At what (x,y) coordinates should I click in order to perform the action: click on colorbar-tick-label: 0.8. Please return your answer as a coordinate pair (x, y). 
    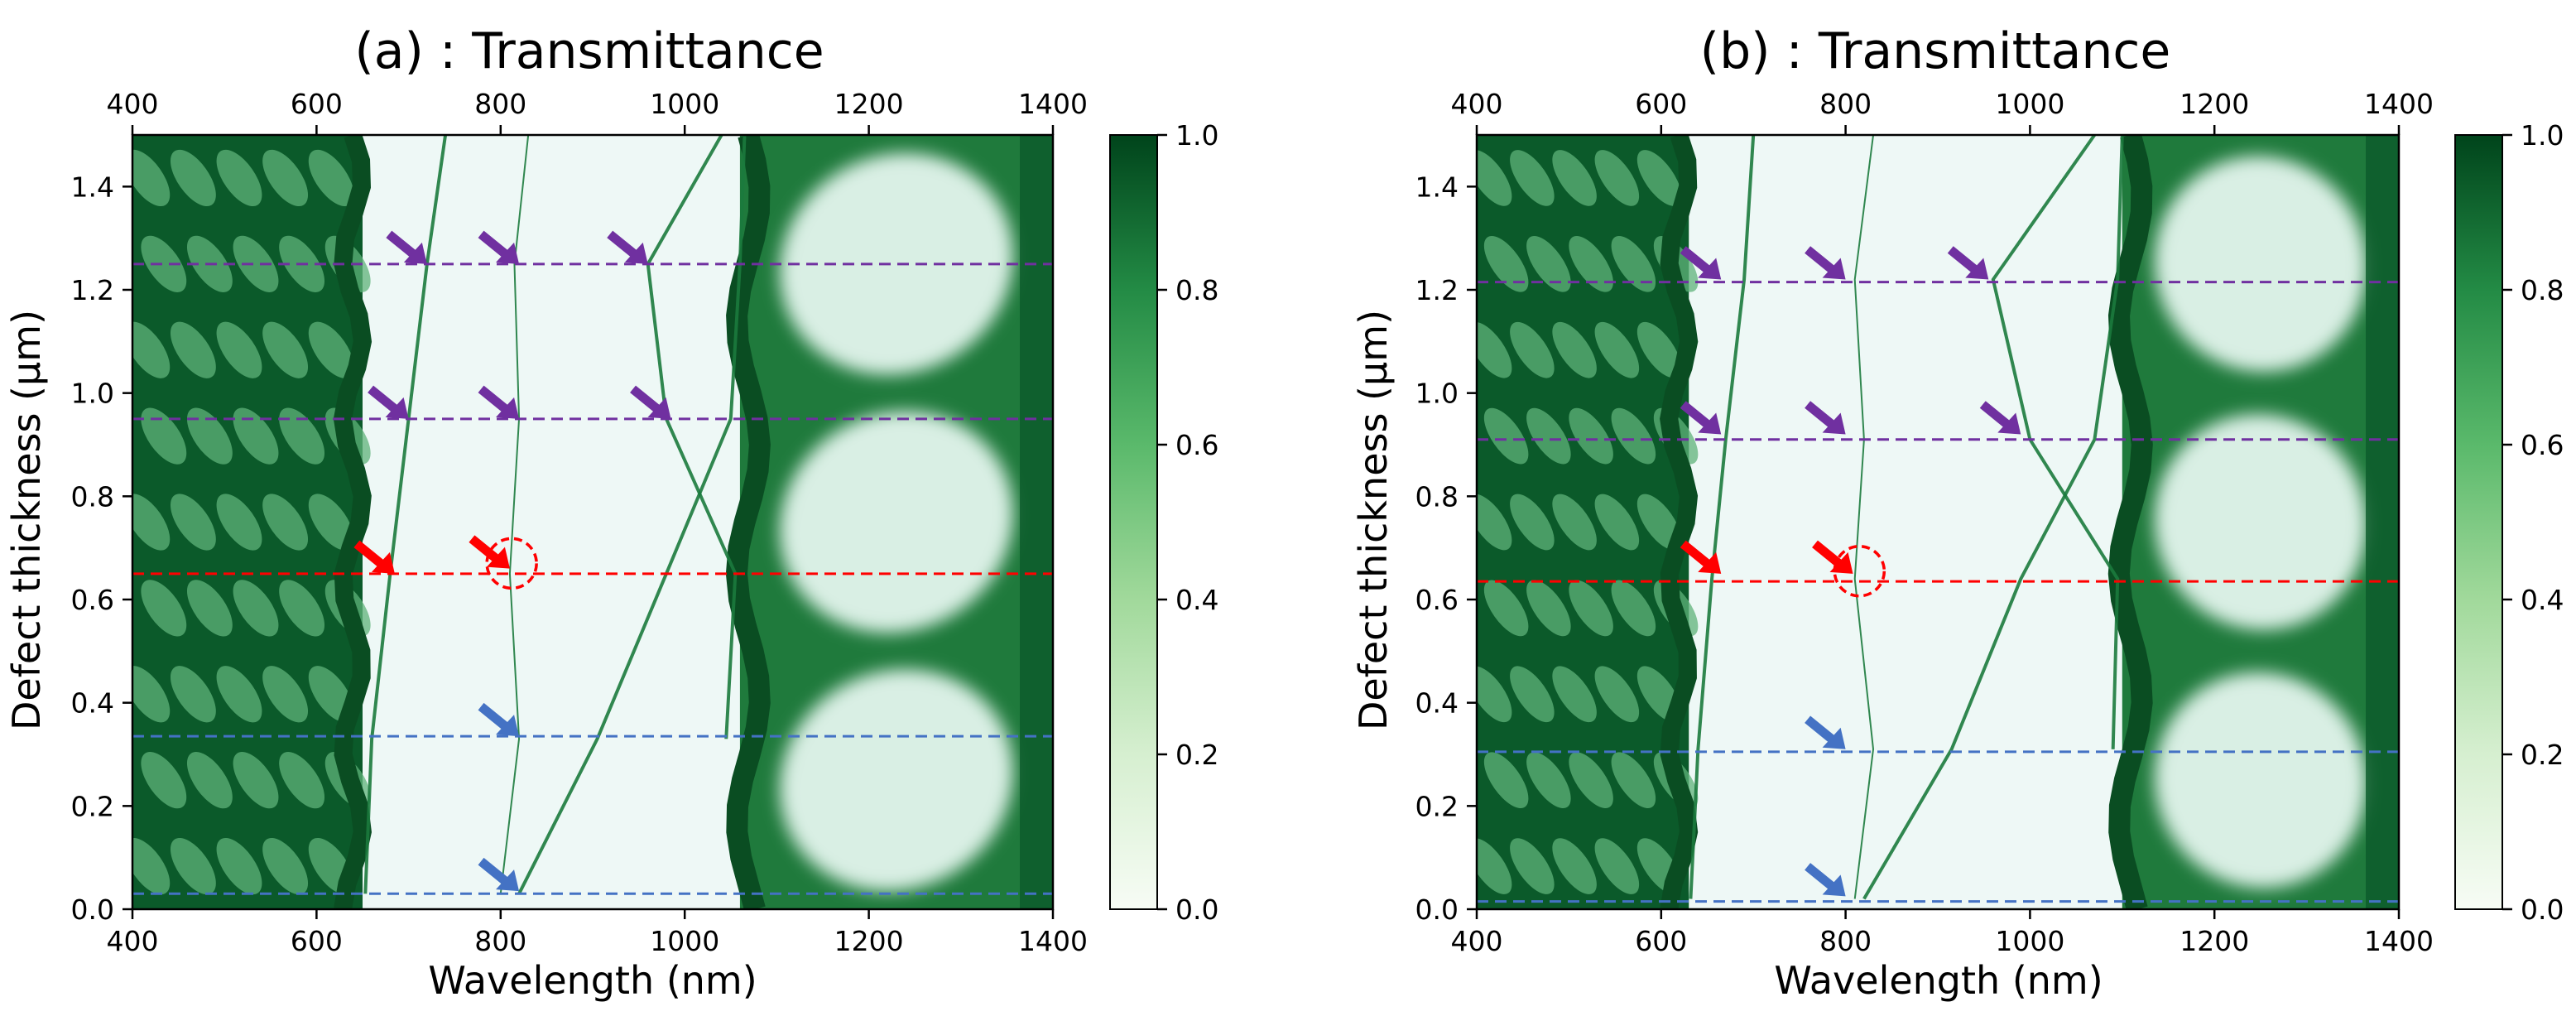
    Looking at the image, I should click on (1196, 290).